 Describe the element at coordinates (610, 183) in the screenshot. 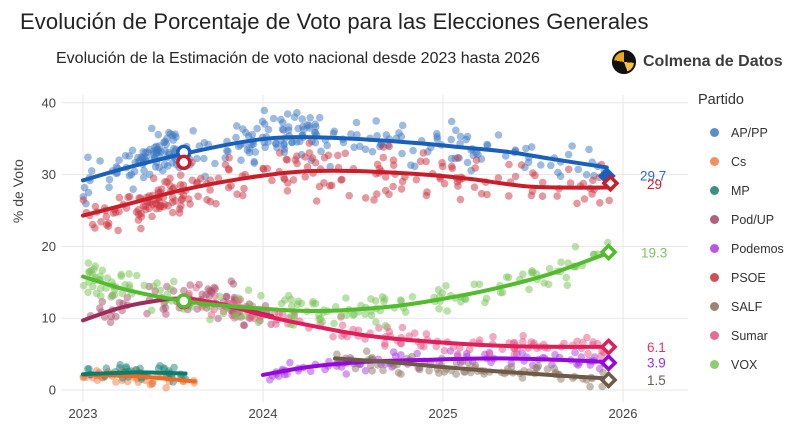

I see `latest-marker-PSOE` at that location.